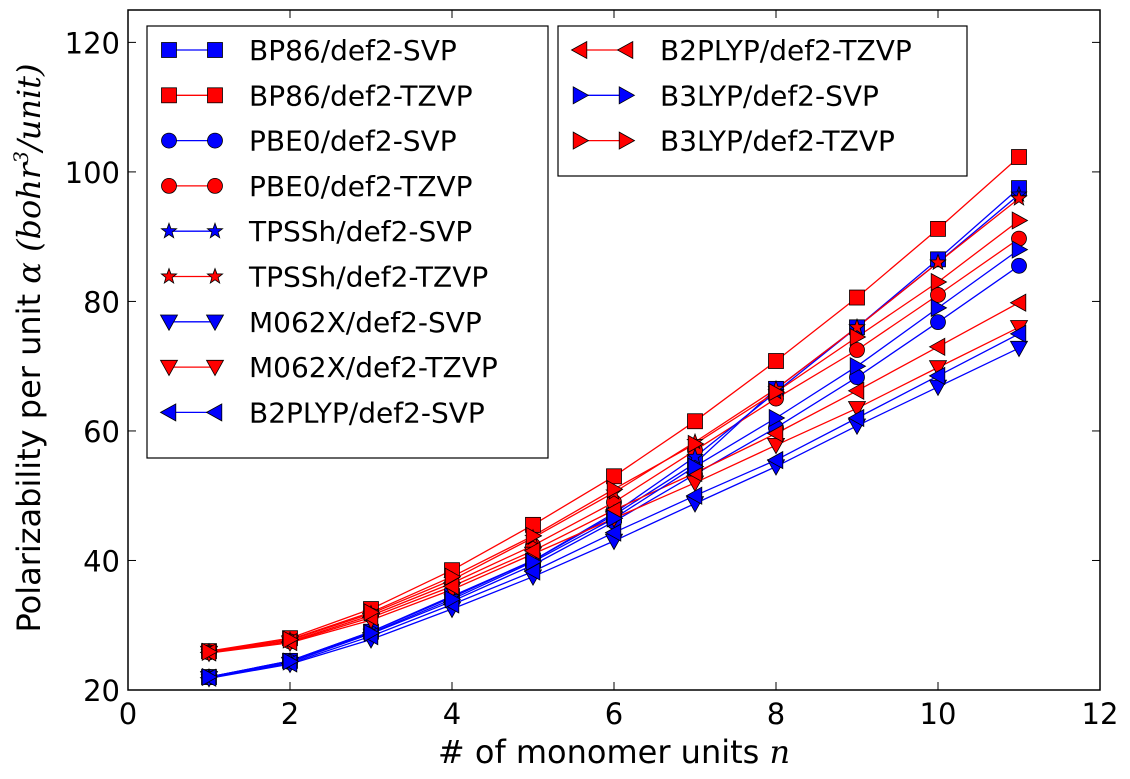 This screenshot has width=1130, height=779. I want to click on y-tick-label: 20, so click(101, 691).